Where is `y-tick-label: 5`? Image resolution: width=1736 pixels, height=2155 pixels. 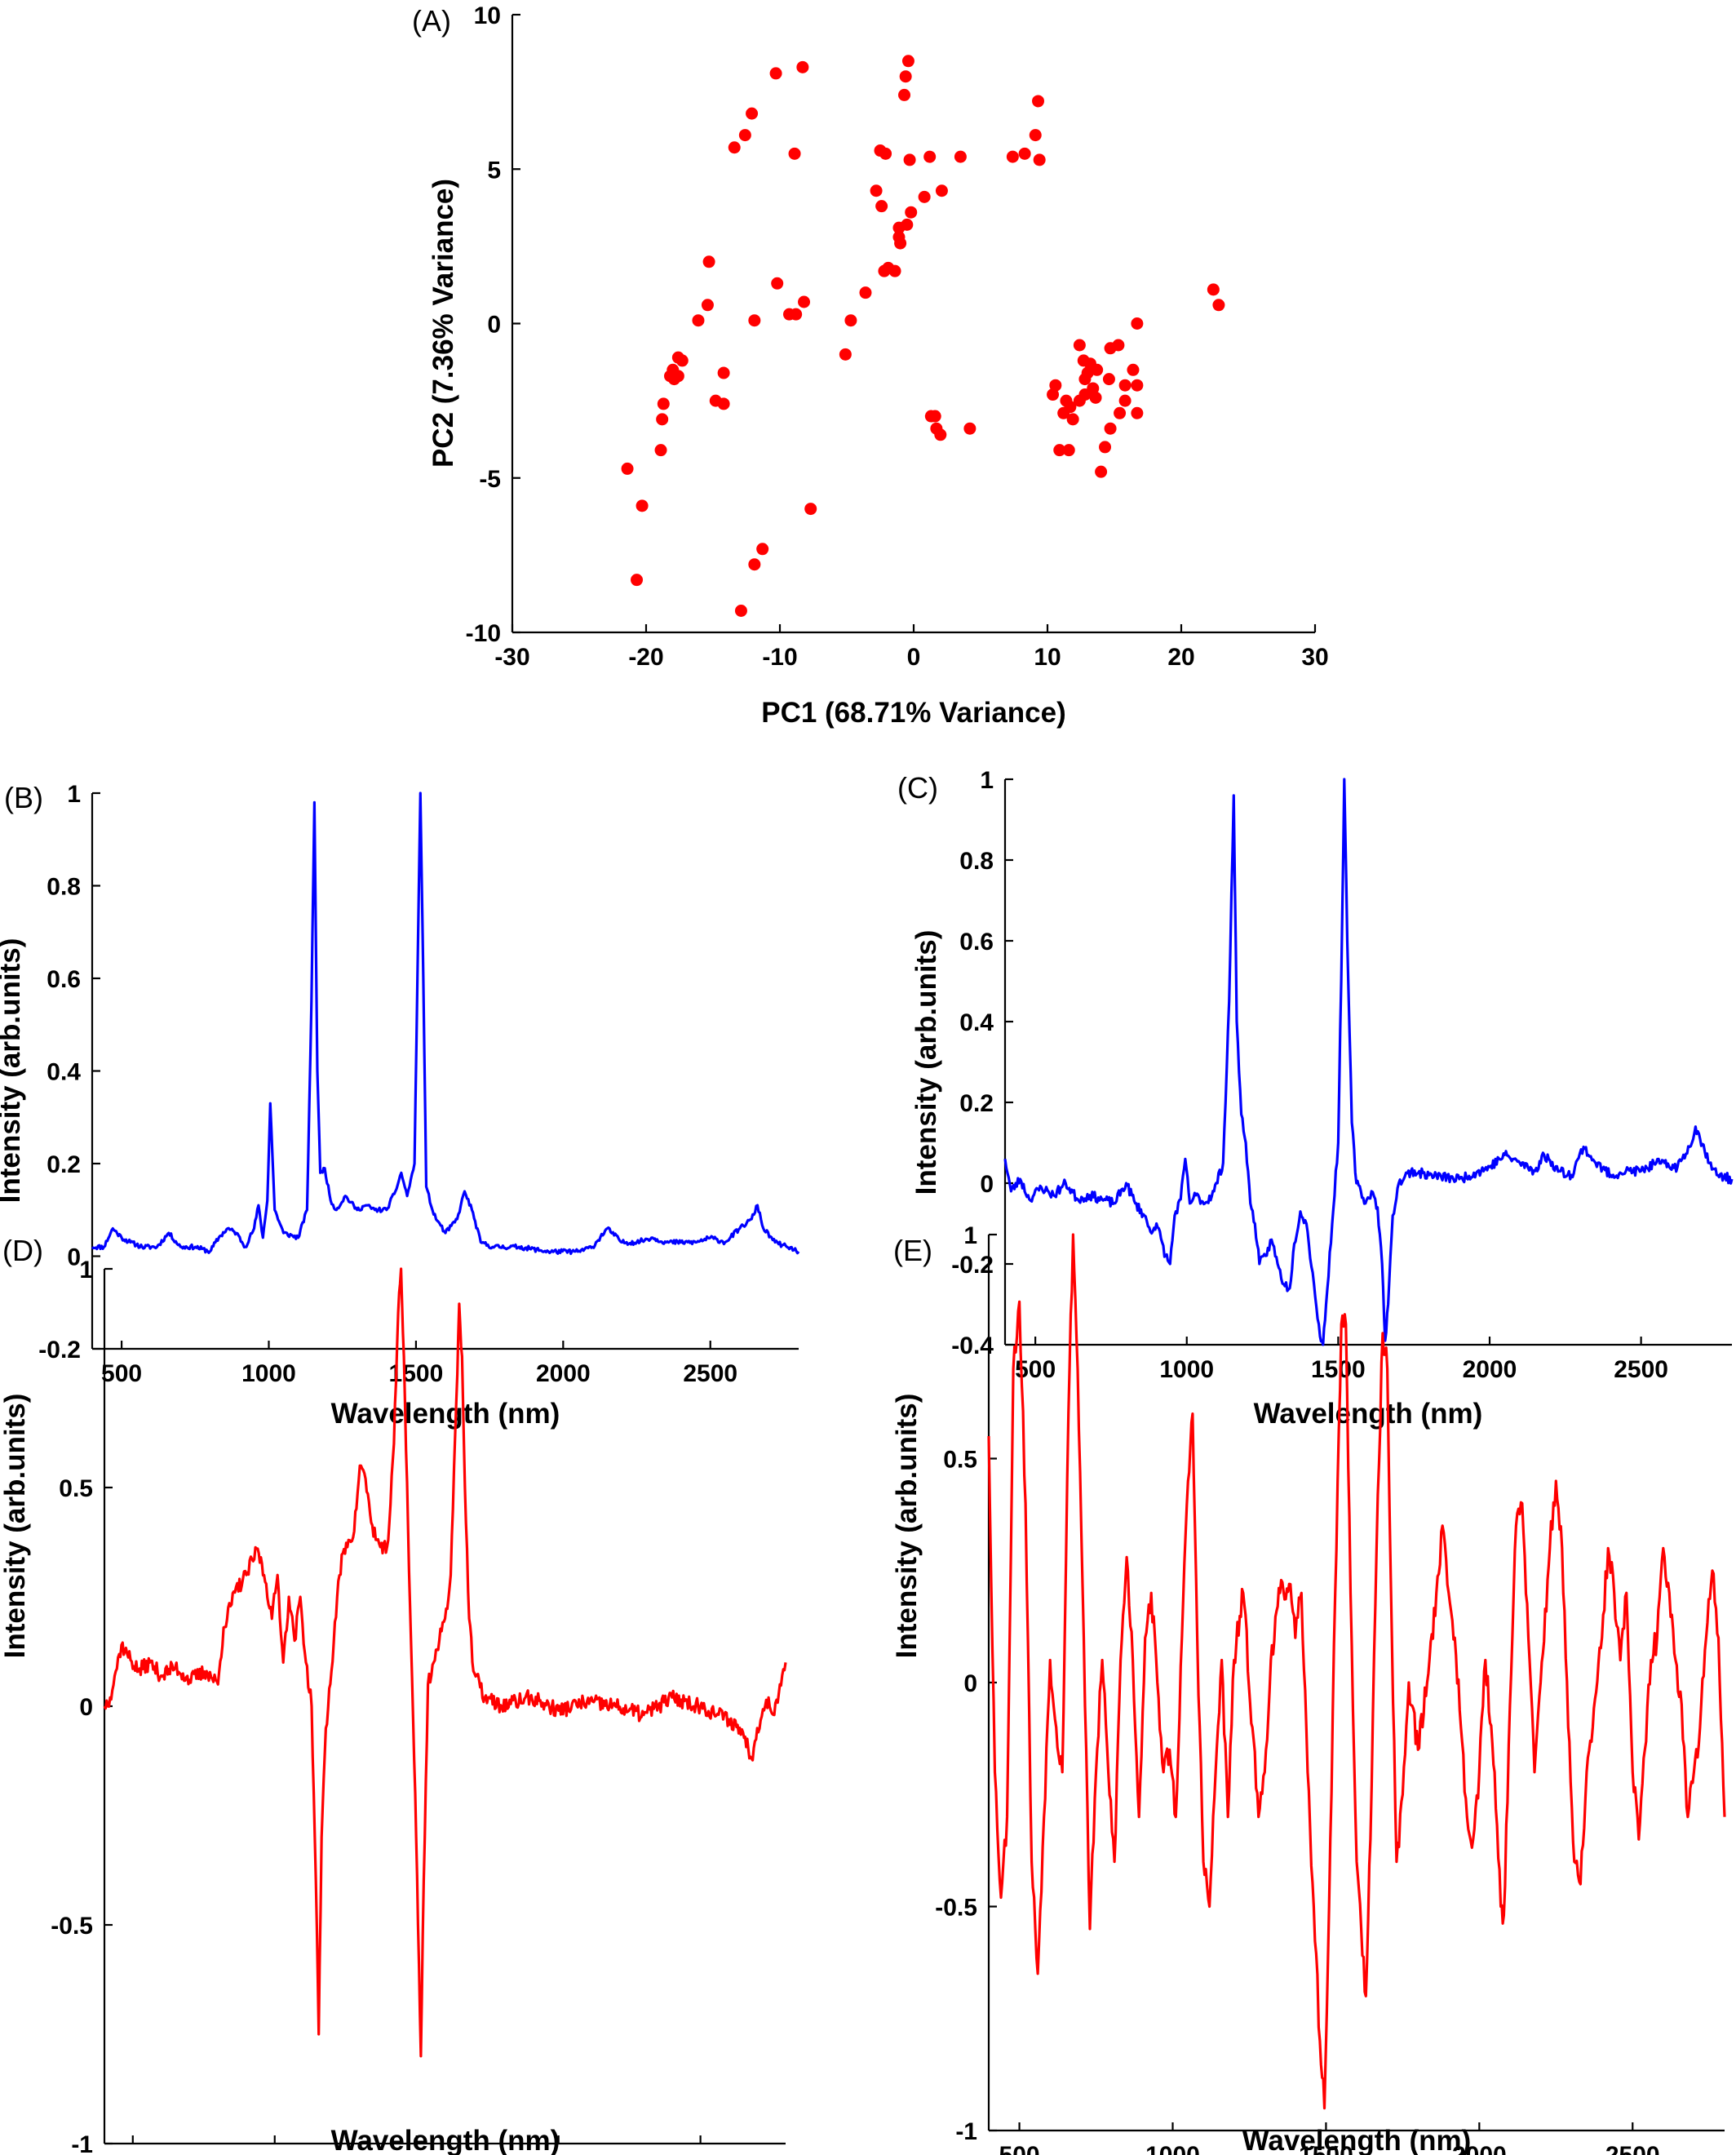 y-tick-label: 5 is located at coordinates (494, 170).